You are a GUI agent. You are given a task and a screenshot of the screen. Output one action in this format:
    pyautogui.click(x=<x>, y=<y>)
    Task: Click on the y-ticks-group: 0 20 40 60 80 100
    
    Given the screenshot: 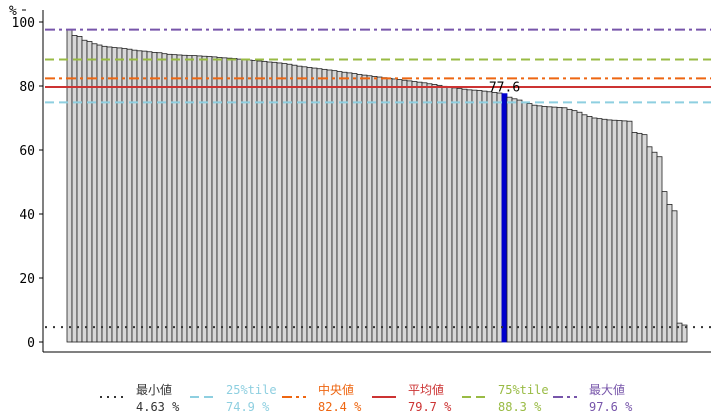 What is the action you would take?
    pyautogui.click(x=27, y=183)
    